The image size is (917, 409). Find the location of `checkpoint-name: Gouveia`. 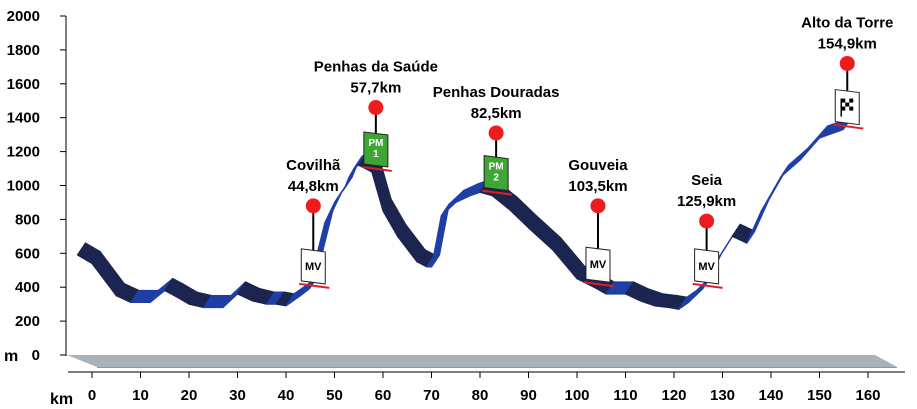

checkpoint-name: Gouveia is located at coordinates (598, 165).